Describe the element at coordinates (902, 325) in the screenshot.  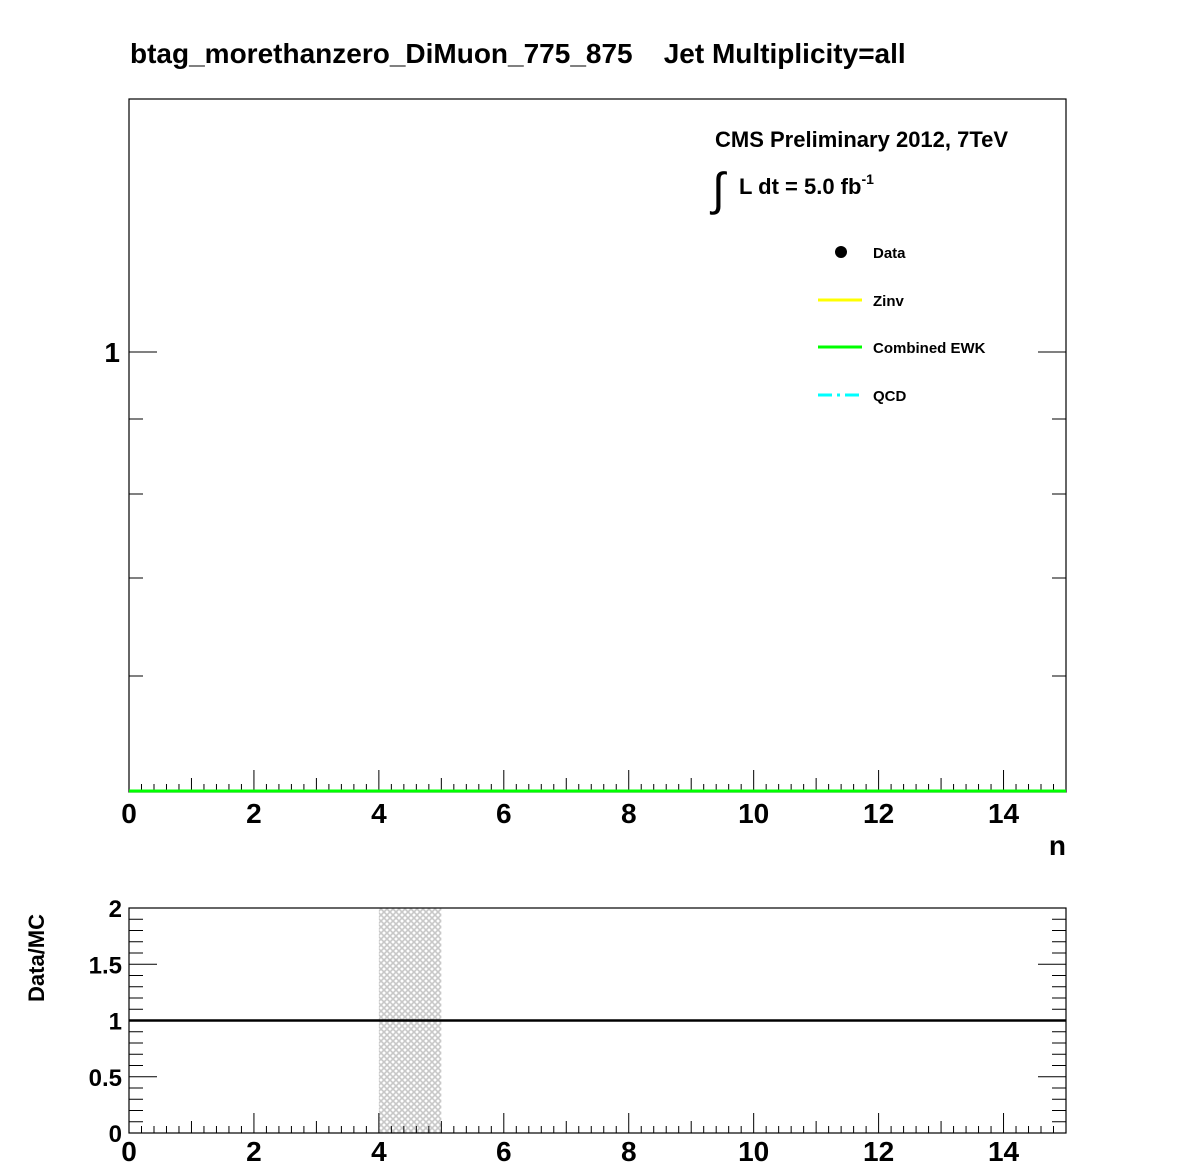
I see `legend: Data Zinv Combined EWK QCD` at that location.